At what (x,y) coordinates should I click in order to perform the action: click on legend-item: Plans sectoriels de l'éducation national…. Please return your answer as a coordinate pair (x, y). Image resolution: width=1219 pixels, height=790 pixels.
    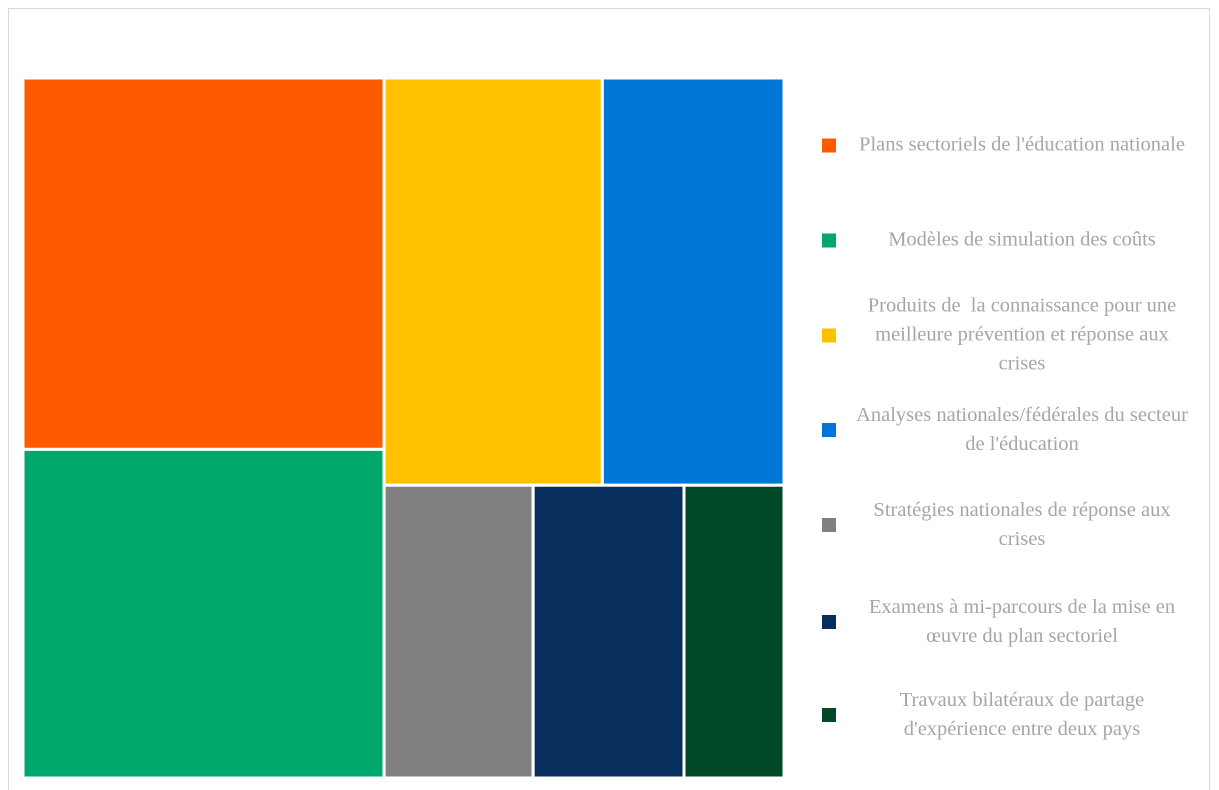
    Looking at the image, I should click on (1007, 145).